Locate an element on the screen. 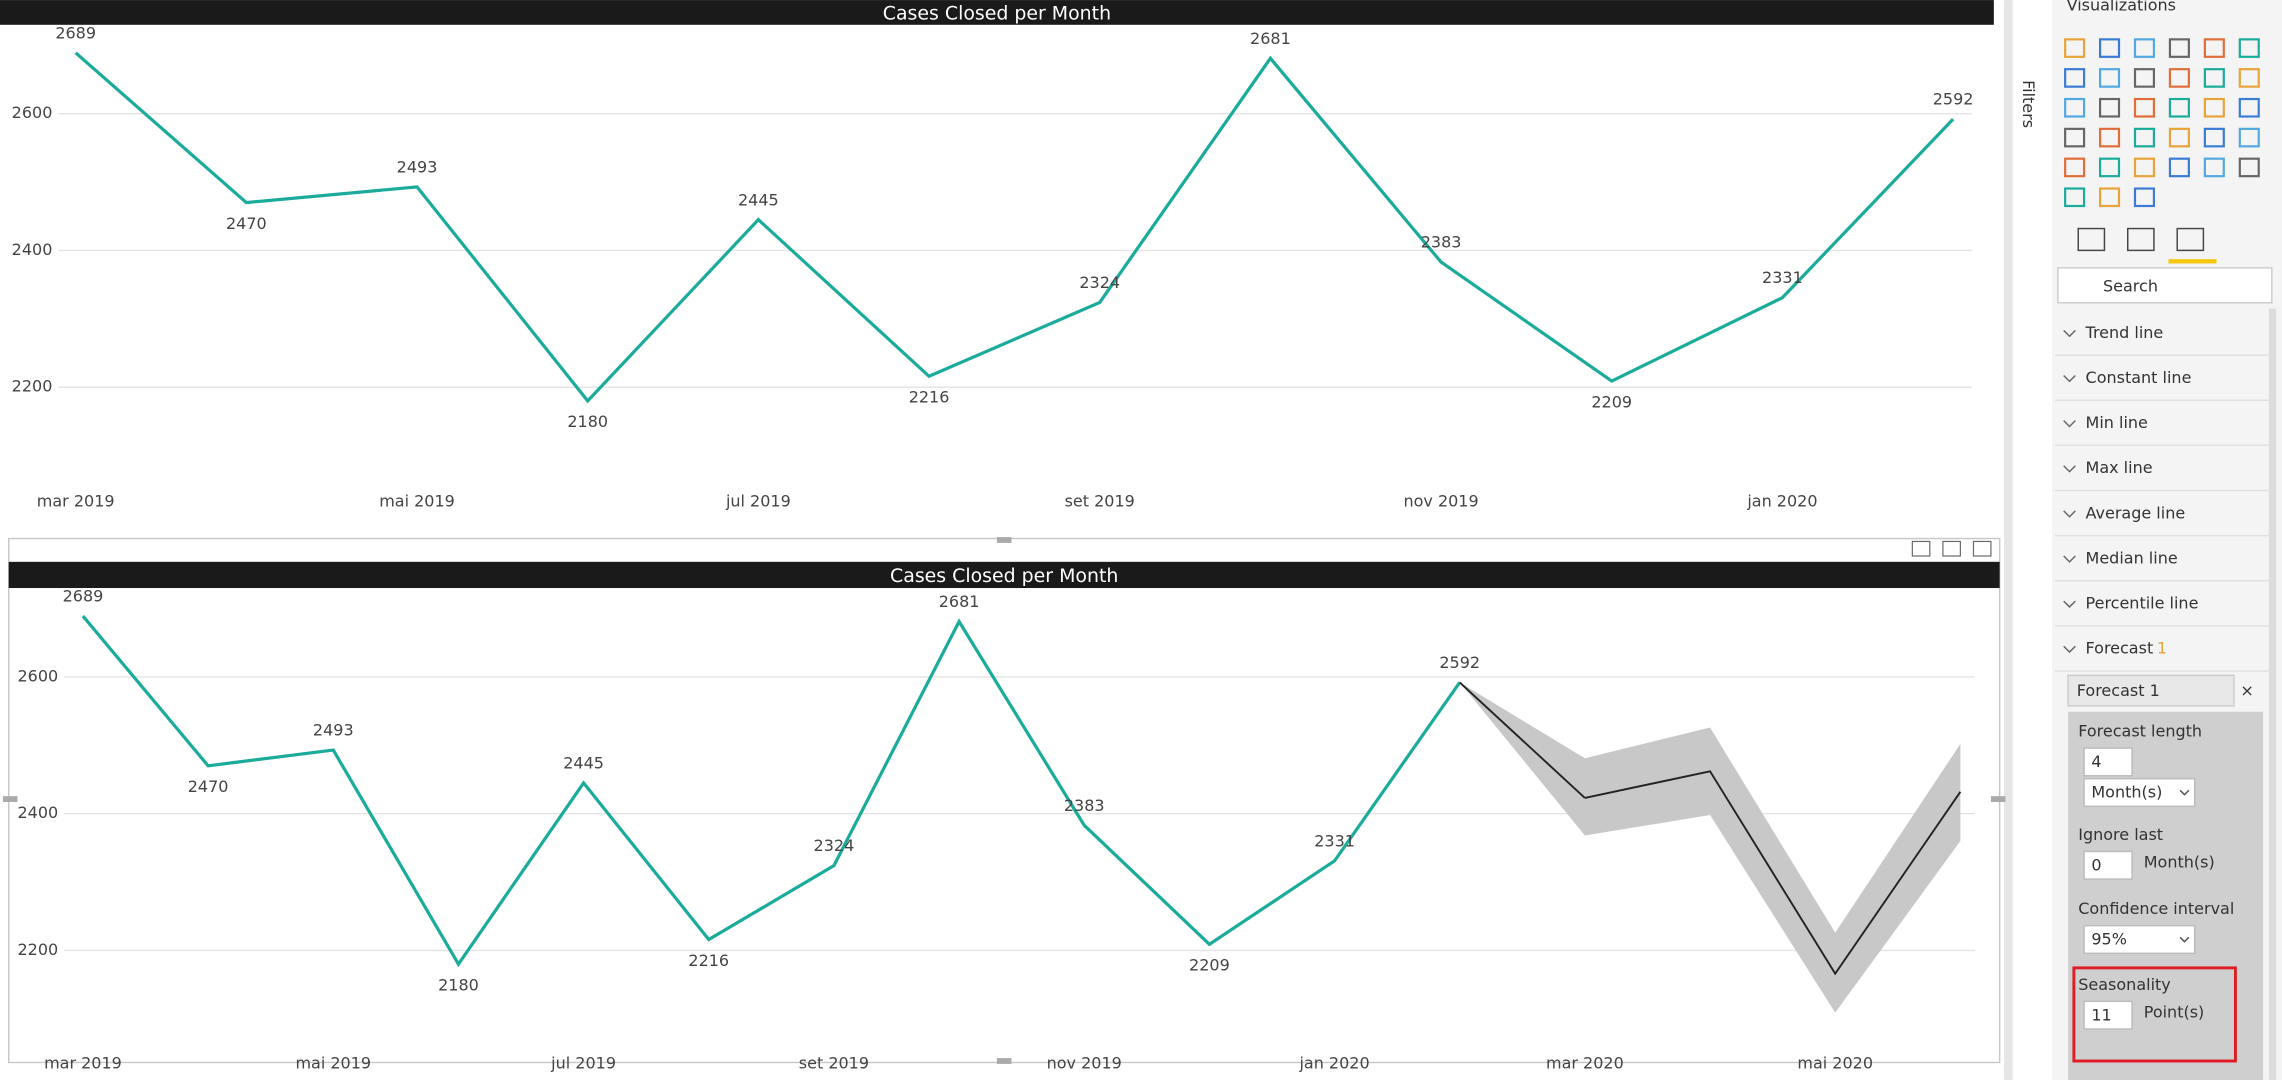 The width and height of the screenshot is (2282, 1080). pane-item: Min line is located at coordinates (2117, 422).